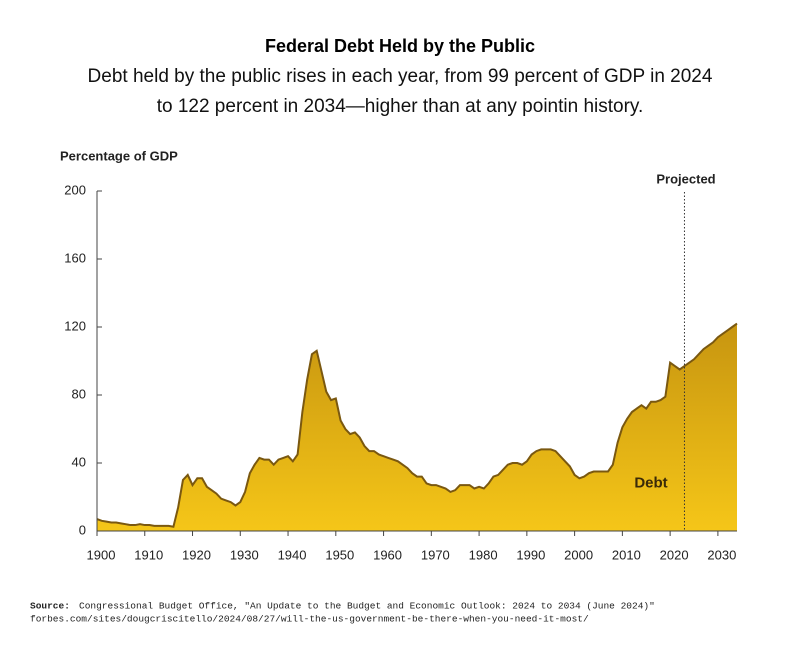 The width and height of the screenshot is (800, 655). I want to click on x-tick-label: 1930, so click(244, 554).